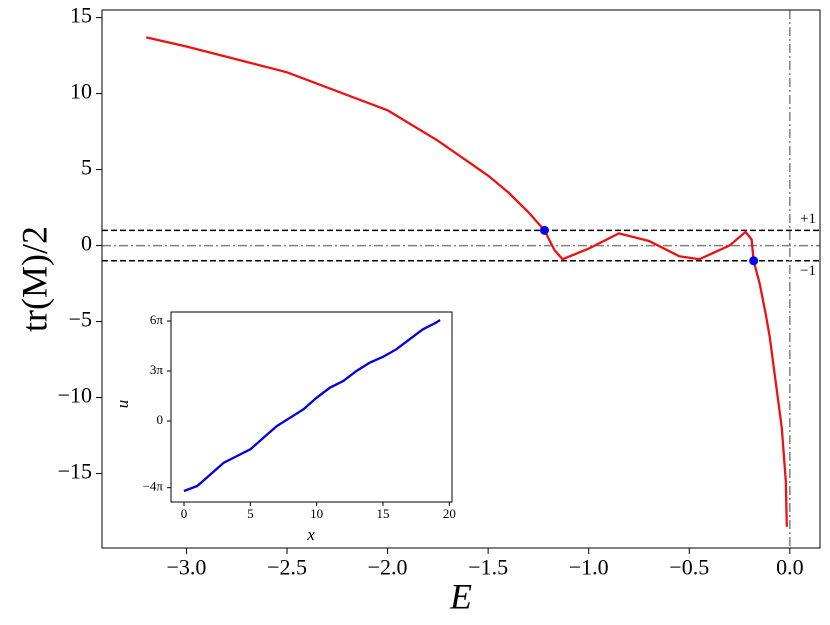 This screenshot has height=625, width=830. Describe the element at coordinates (75, 395) in the screenshot. I see `y-tick-label: −10` at that location.